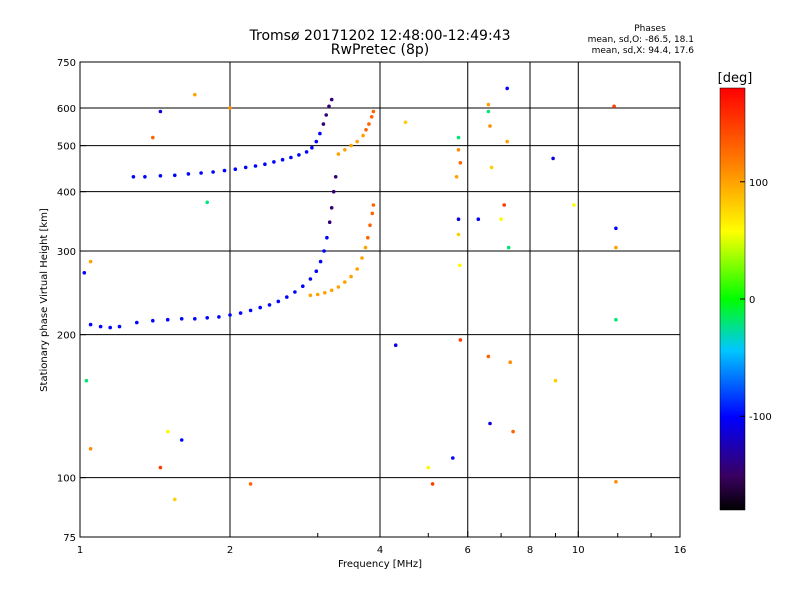  What do you see at coordinates (71, 301) in the screenshot?
I see `y-axis-ticks: 75 100 200 300 400 500 600 750` at bounding box center [71, 301].